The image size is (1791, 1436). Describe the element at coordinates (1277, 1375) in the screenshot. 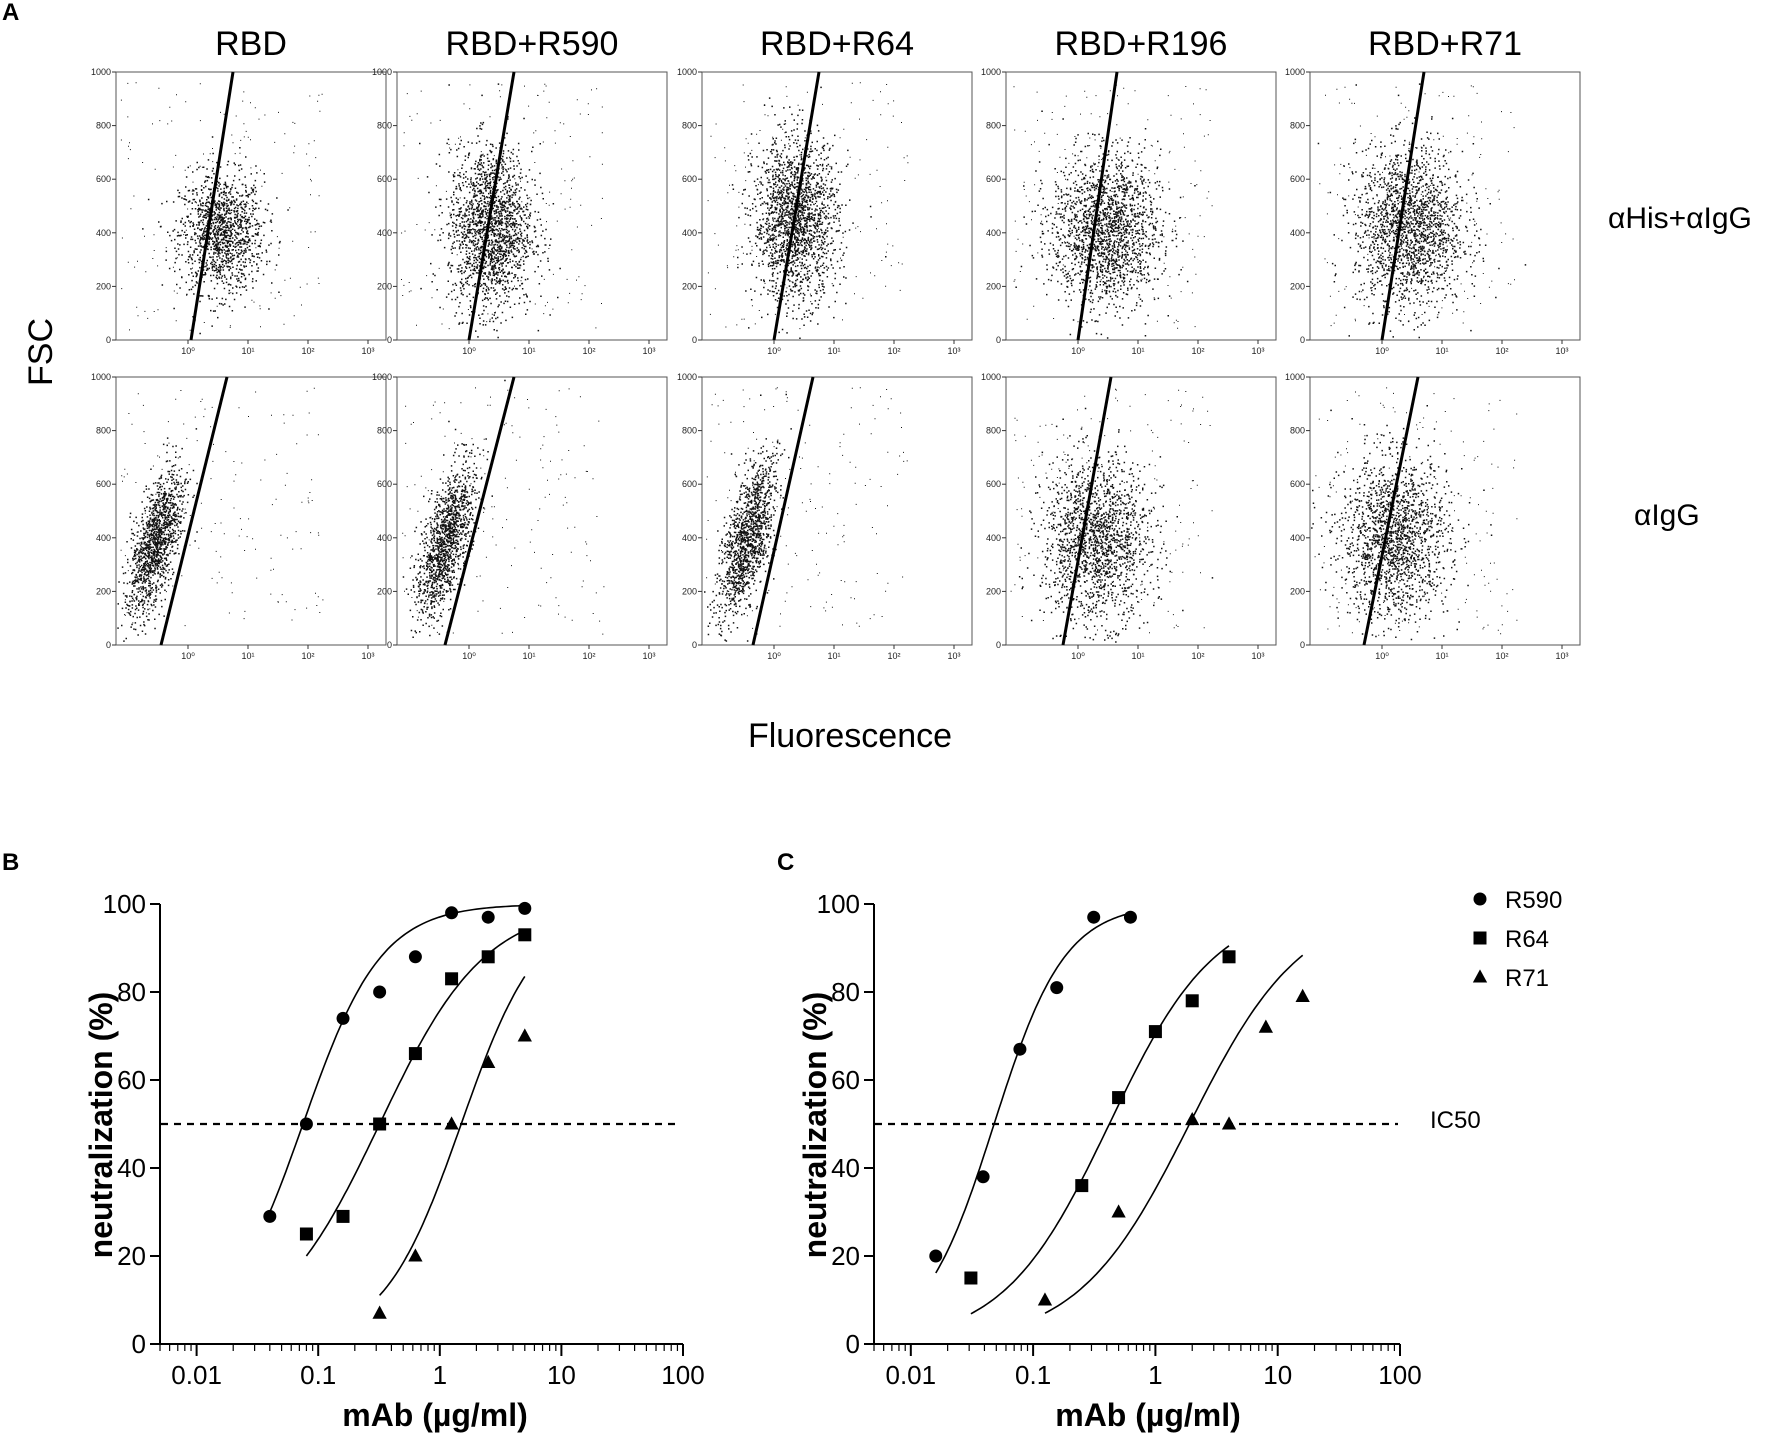

I see `x-tick-label: 10` at that location.